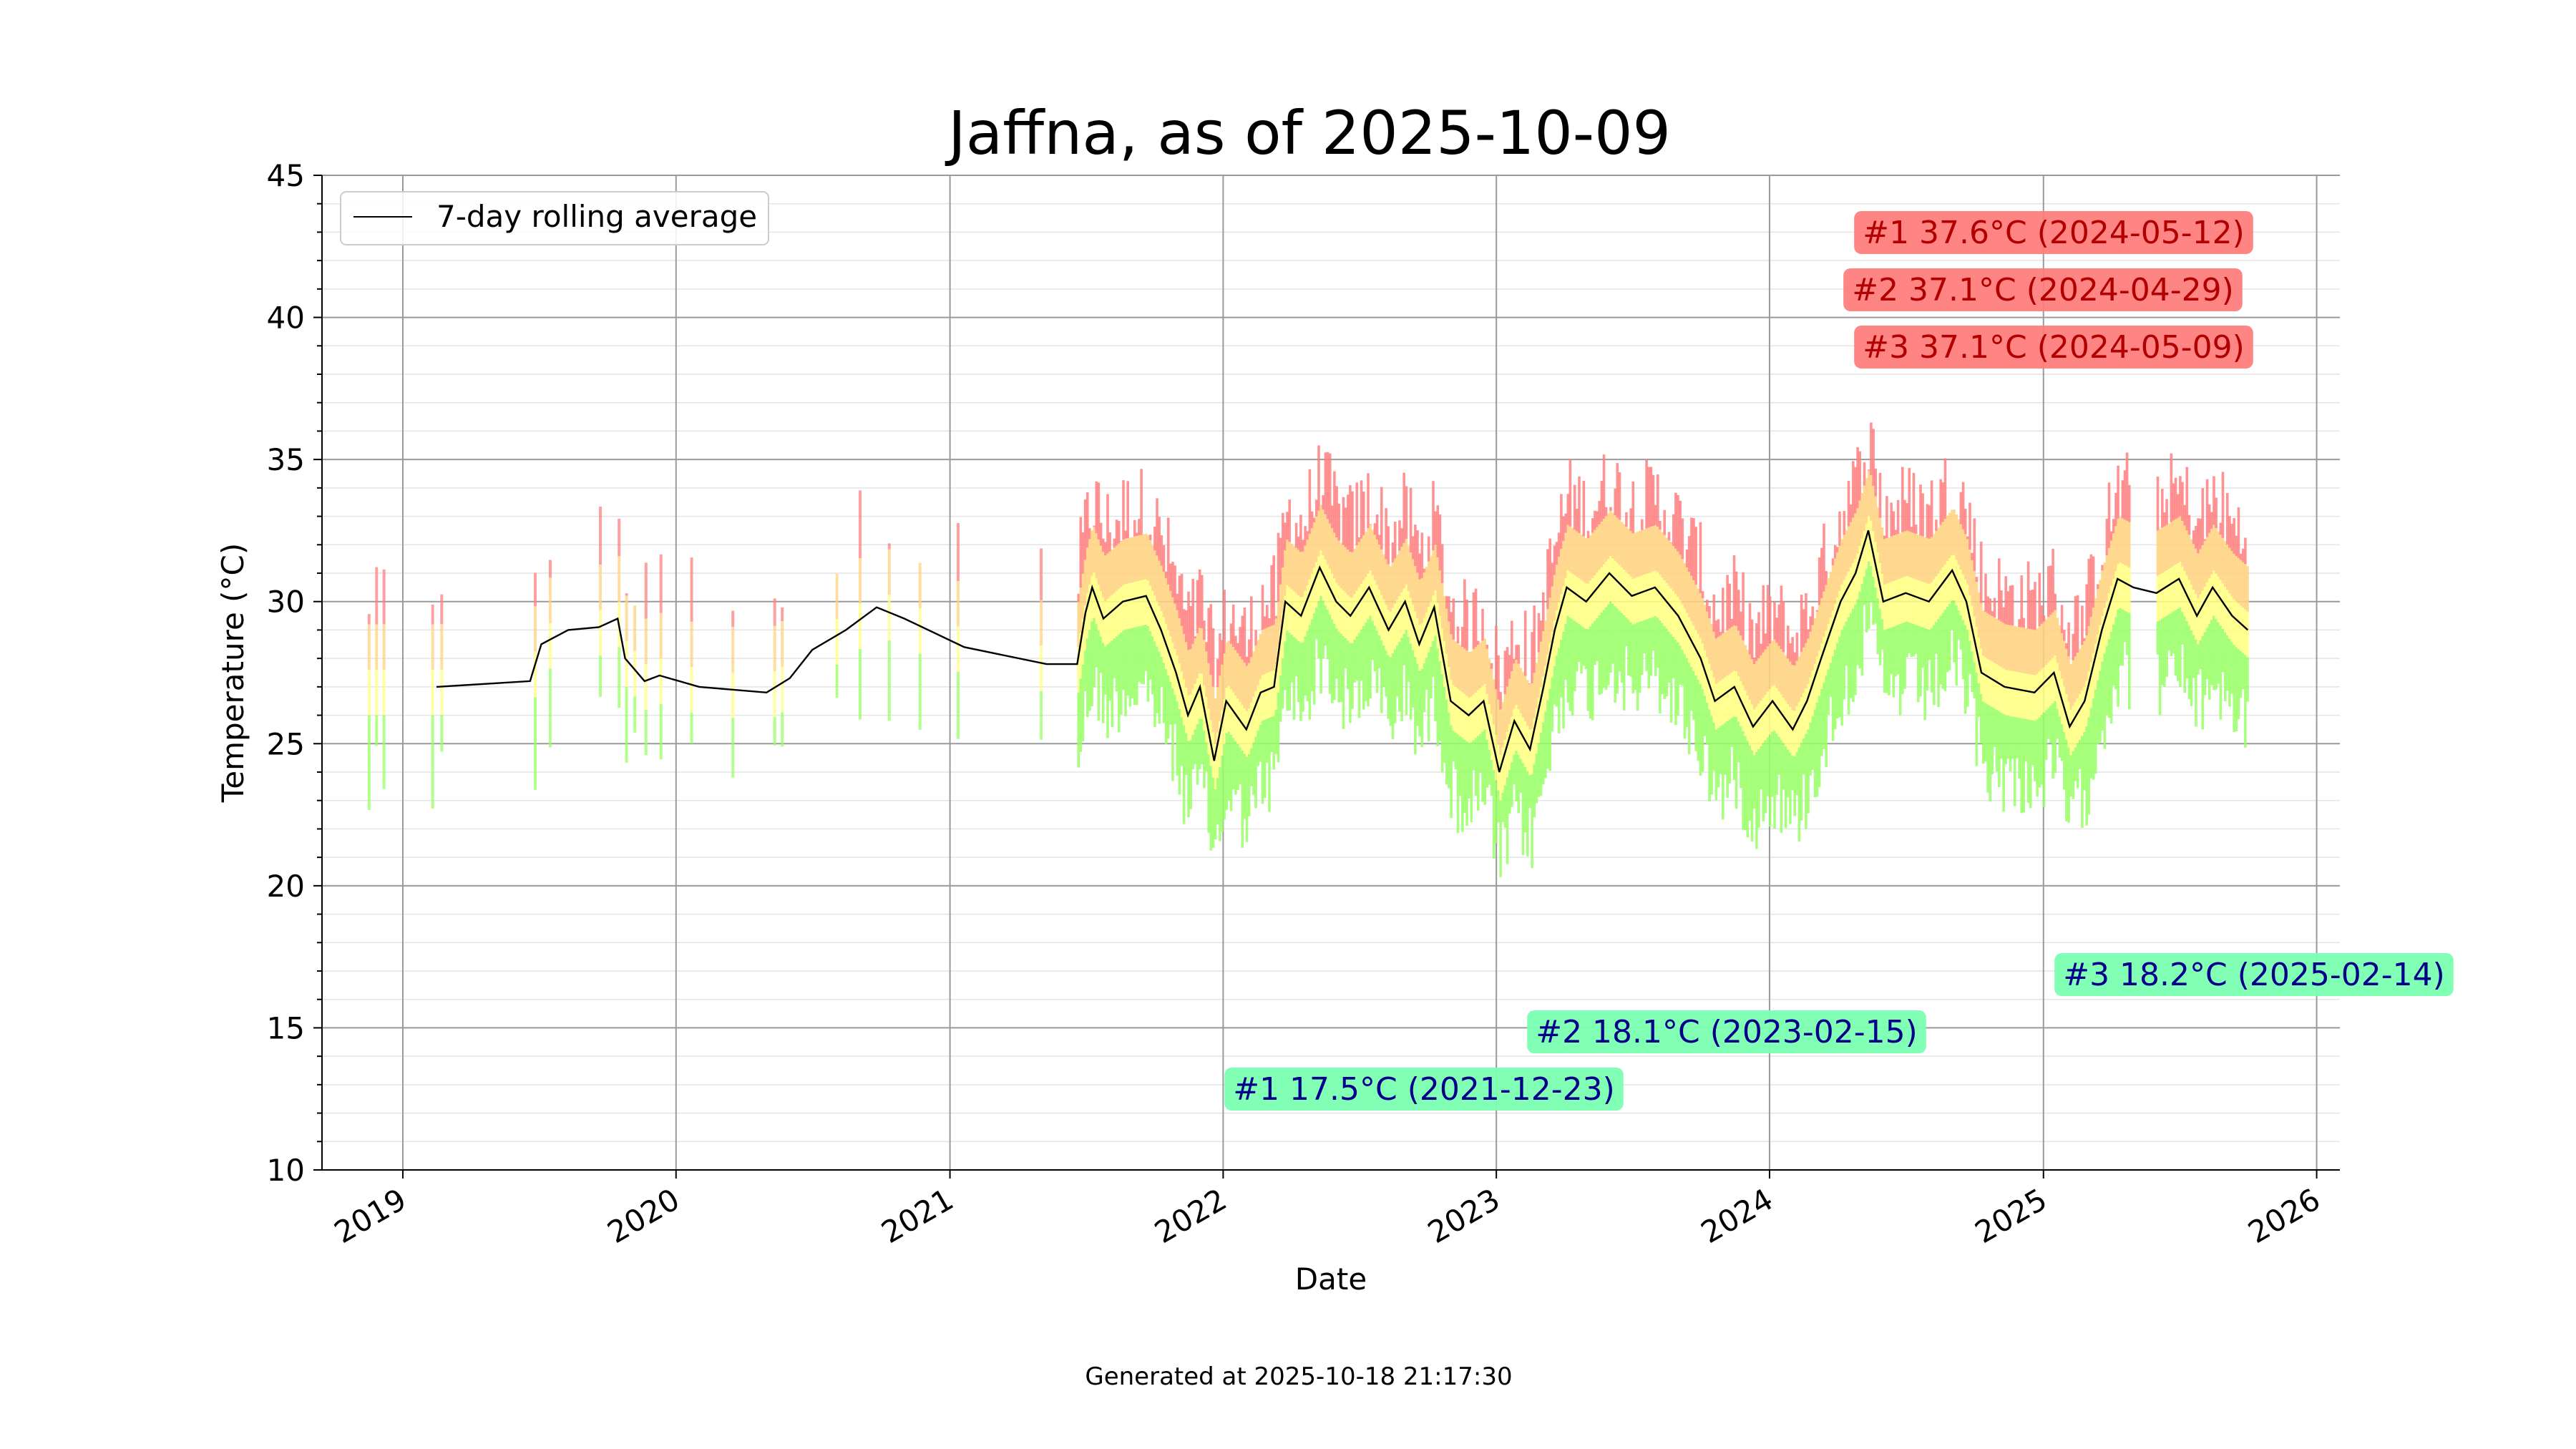  I want to click on record-low-1: #1 17.5°C (2021-12-23), so click(1424, 1089).